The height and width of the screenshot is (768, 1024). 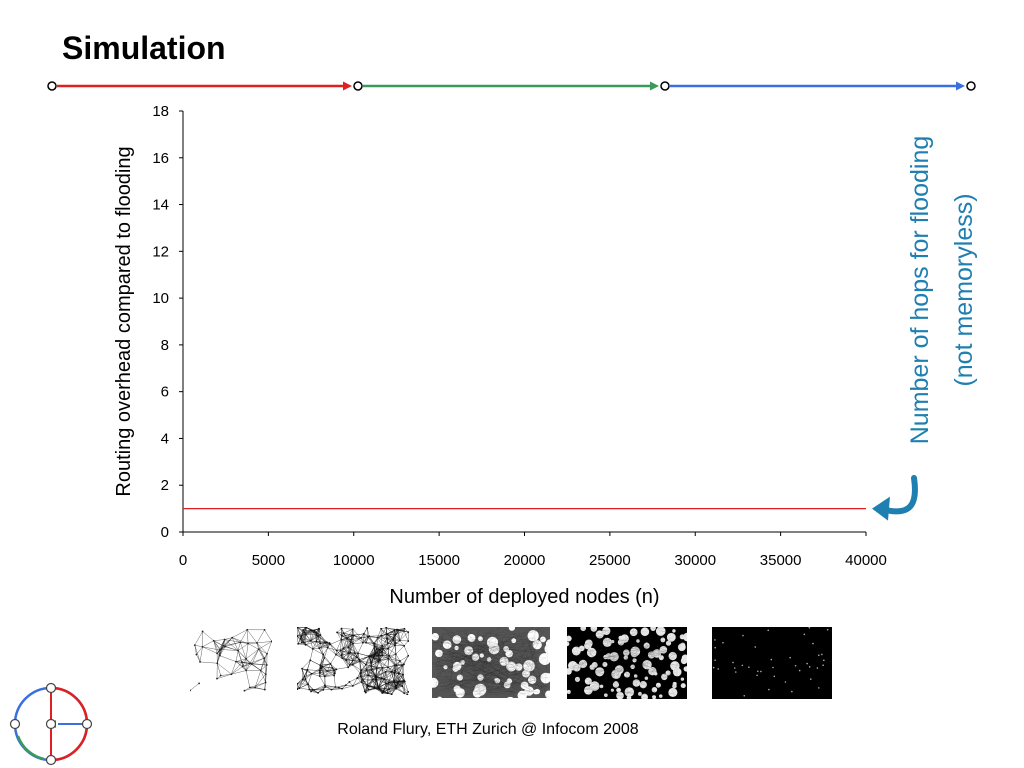 I want to click on y-tick-label: 10, so click(x=160, y=298).